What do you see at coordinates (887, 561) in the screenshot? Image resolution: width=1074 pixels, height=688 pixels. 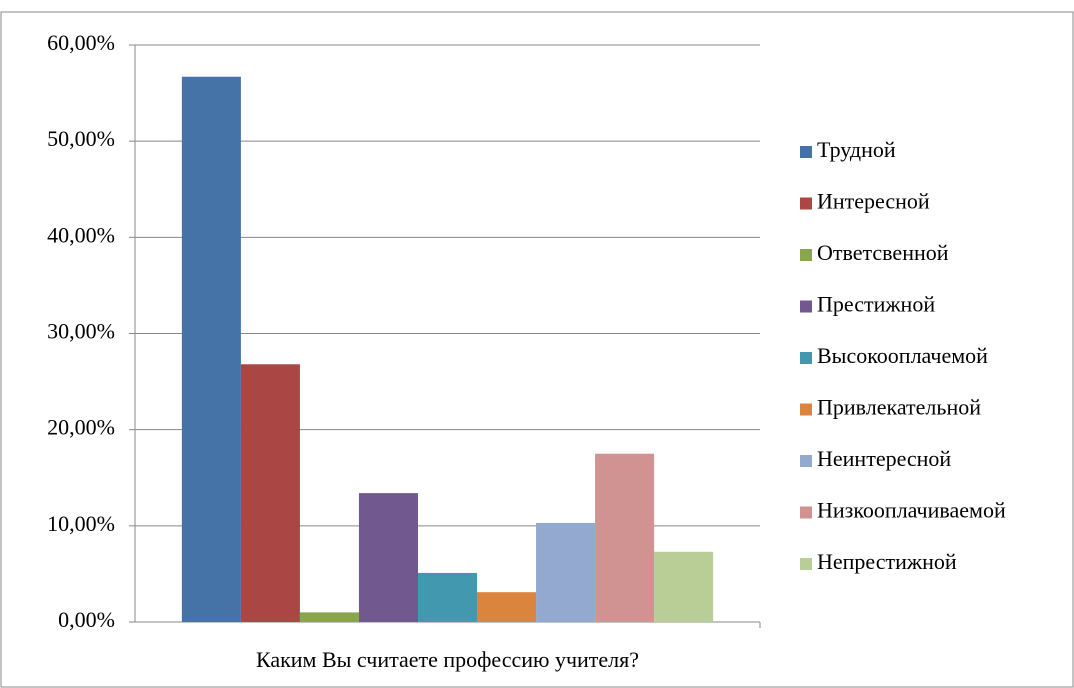 I see `legend-label: Непрестижной` at bounding box center [887, 561].